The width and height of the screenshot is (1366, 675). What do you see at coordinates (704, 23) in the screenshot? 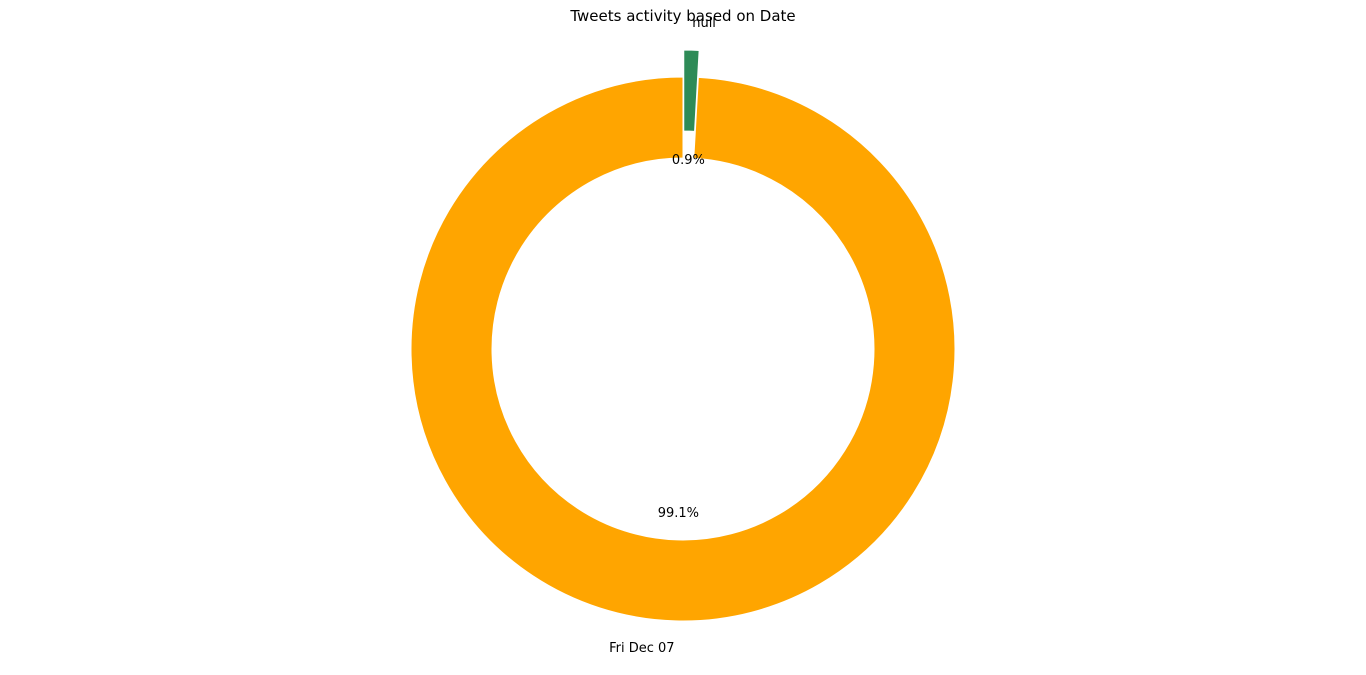
I see `slice-category-label: null` at bounding box center [704, 23].